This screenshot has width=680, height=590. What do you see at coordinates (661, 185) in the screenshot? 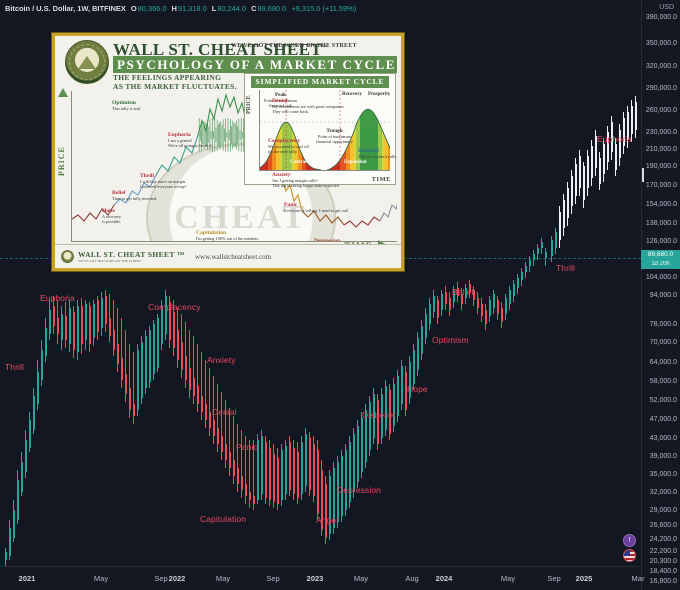
I see `price-axis-label: 170,000.0` at bounding box center [661, 185].